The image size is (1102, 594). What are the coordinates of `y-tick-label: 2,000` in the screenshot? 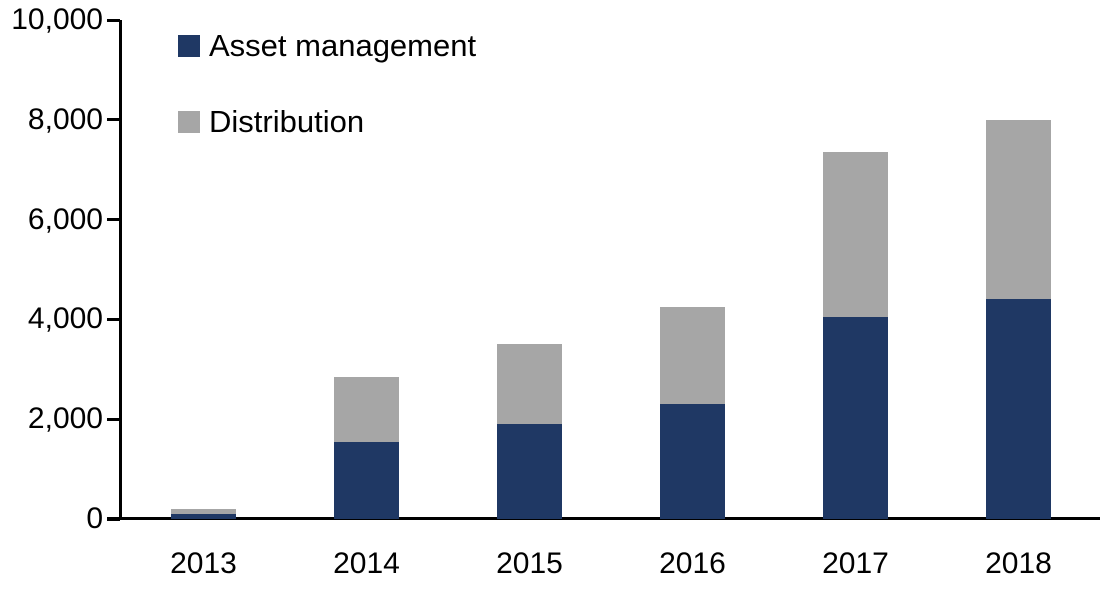 It's located at (65, 419).